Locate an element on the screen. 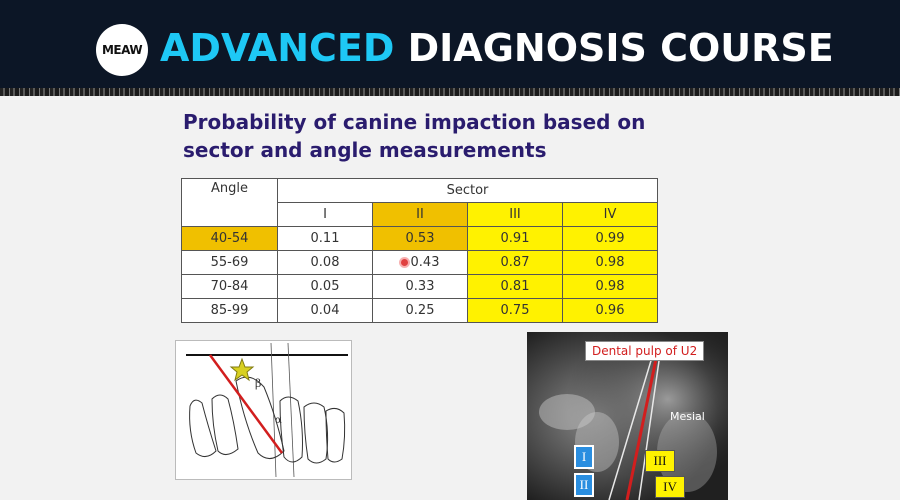  panoramic-xray: Dental pulp of U2 Mesial I II III IV is located at coordinates (627, 416).